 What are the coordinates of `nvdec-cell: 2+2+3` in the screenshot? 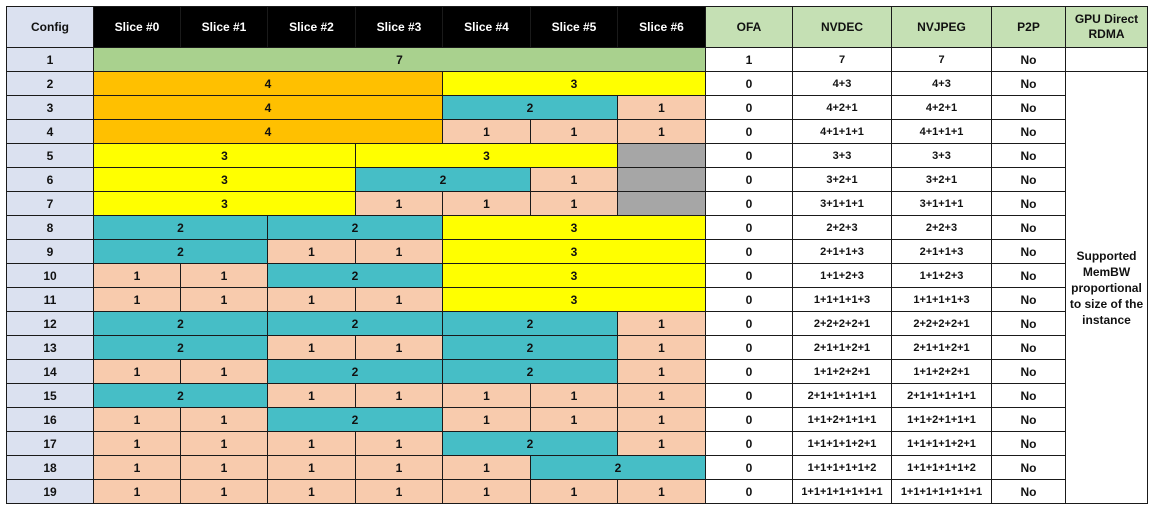 It's located at (842, 227).